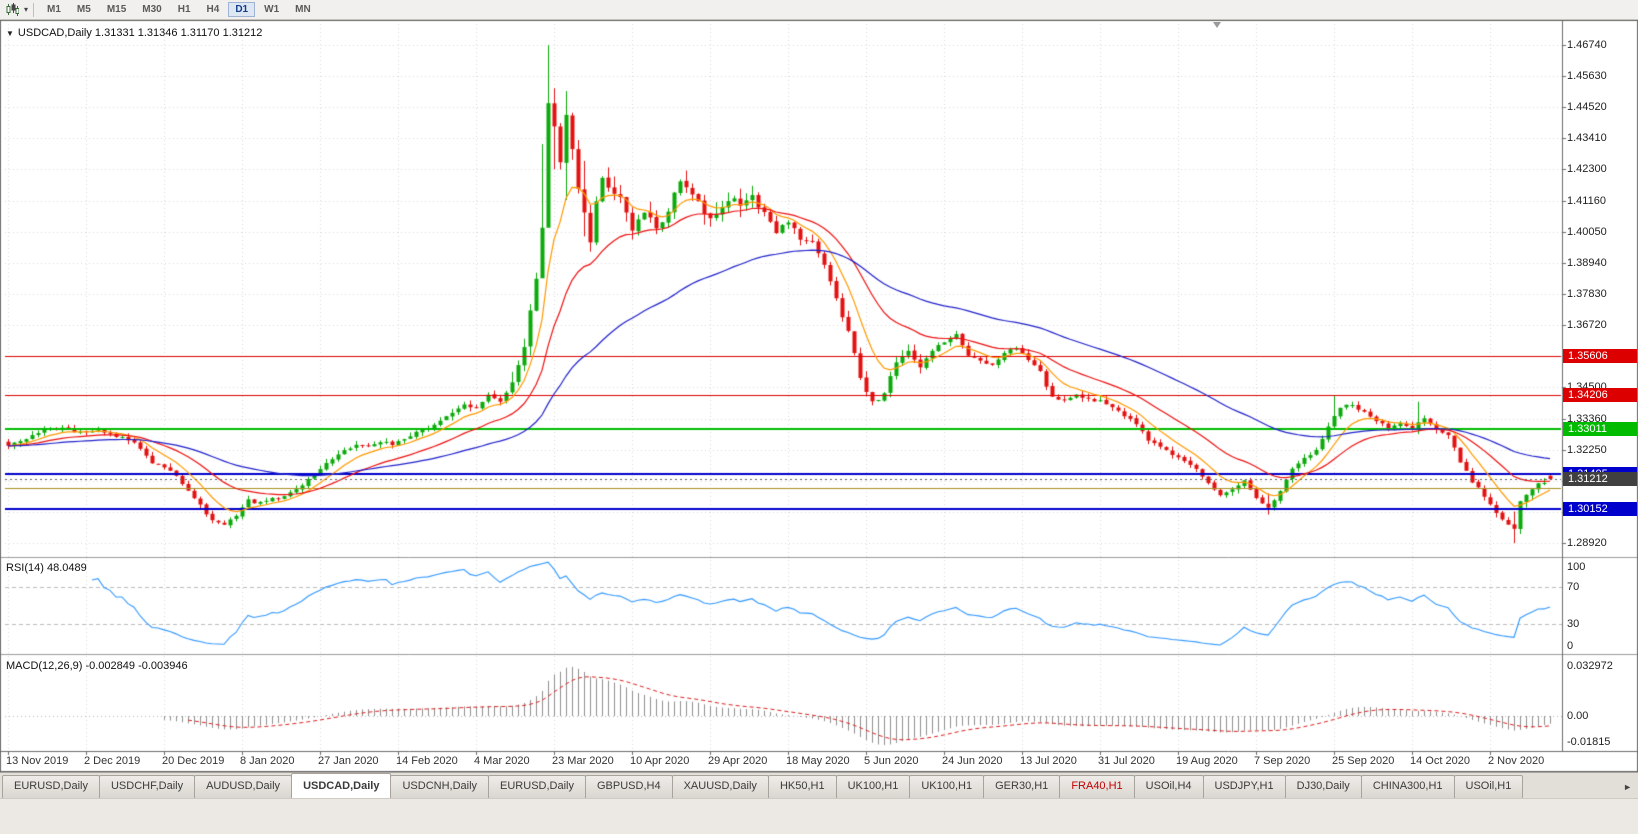  I want to click on chart-tab-gbpusd-h4: GBPUSD,H4, so click(629, 786).